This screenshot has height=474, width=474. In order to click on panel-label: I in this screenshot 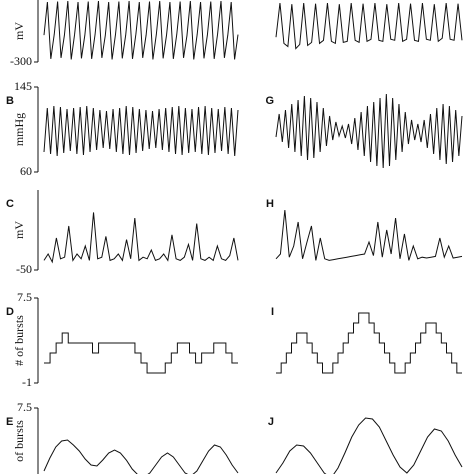, I will do `click(272, 312)`.